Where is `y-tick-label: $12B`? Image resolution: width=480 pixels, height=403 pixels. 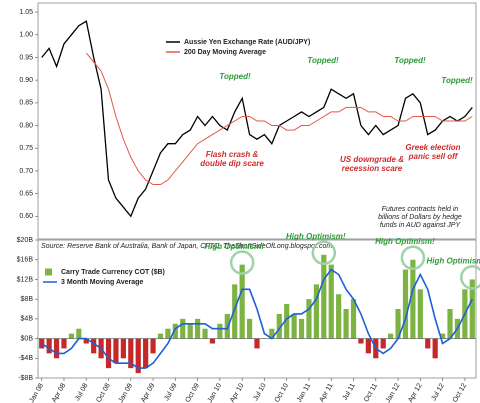 y-tick-label: $12B is located at coordinates (25, 279).